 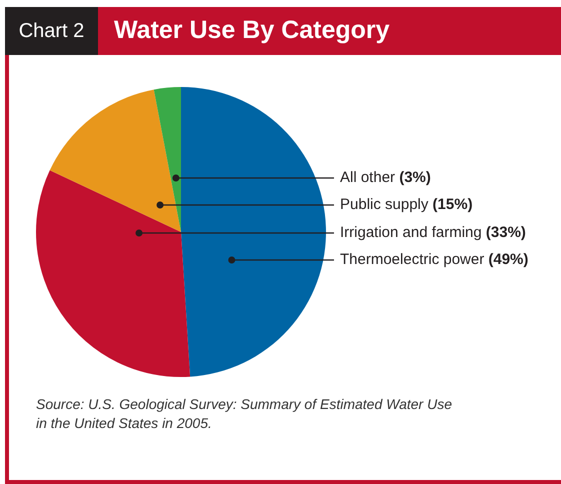 I want to click on slice-label: Irrigation and farming, so click(x=411, y=233).